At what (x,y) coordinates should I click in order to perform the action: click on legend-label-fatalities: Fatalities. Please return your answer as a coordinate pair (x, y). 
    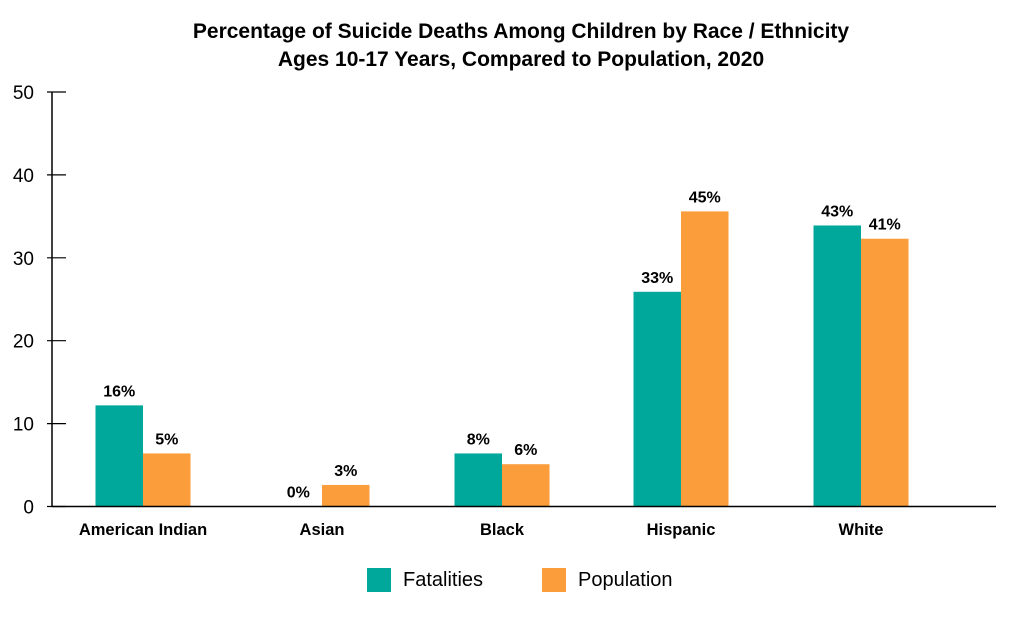
    Looking at the image, I should click on (443, 579).